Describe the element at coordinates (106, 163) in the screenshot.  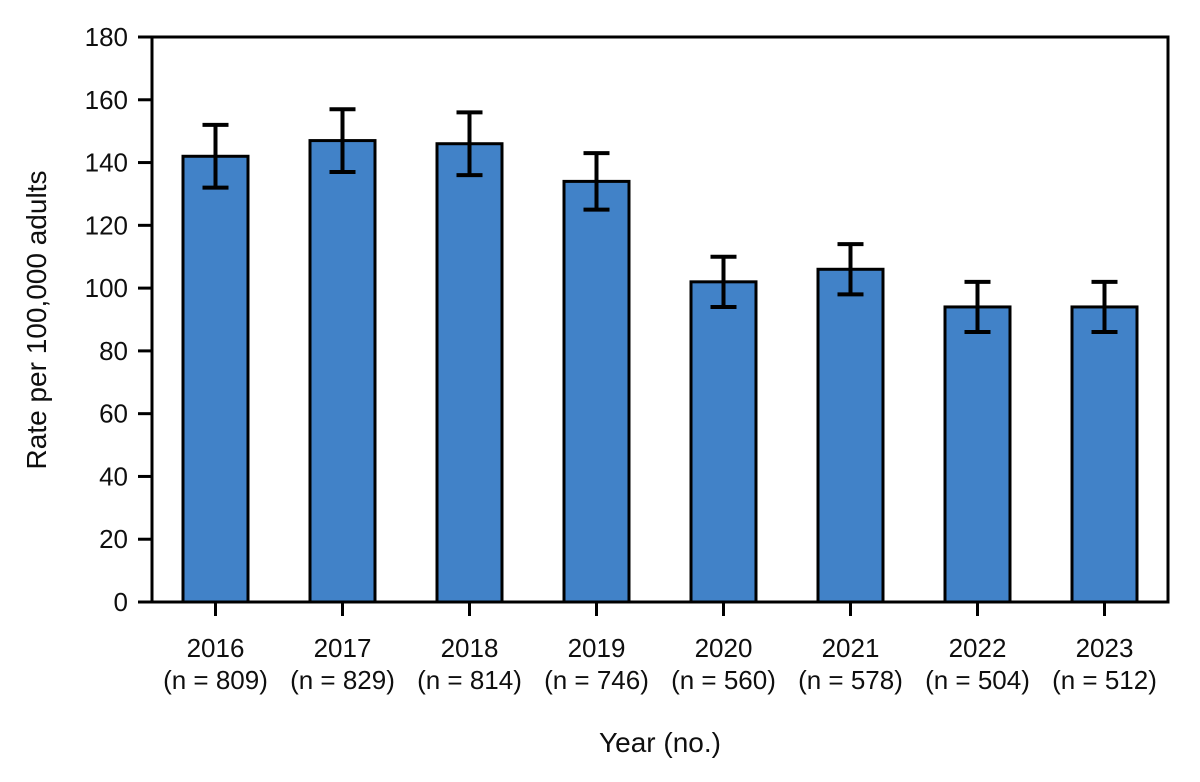
I see `y-tick-label: 140` at that location.